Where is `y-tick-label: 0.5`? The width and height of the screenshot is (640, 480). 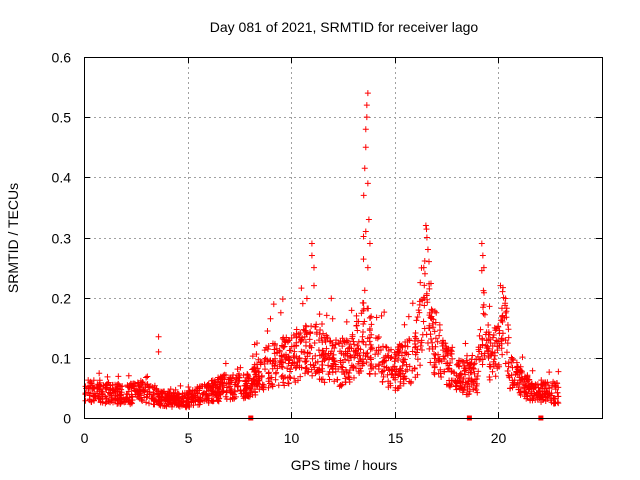 y-tick-label: 0.5 is located at coordinates (62, 118).